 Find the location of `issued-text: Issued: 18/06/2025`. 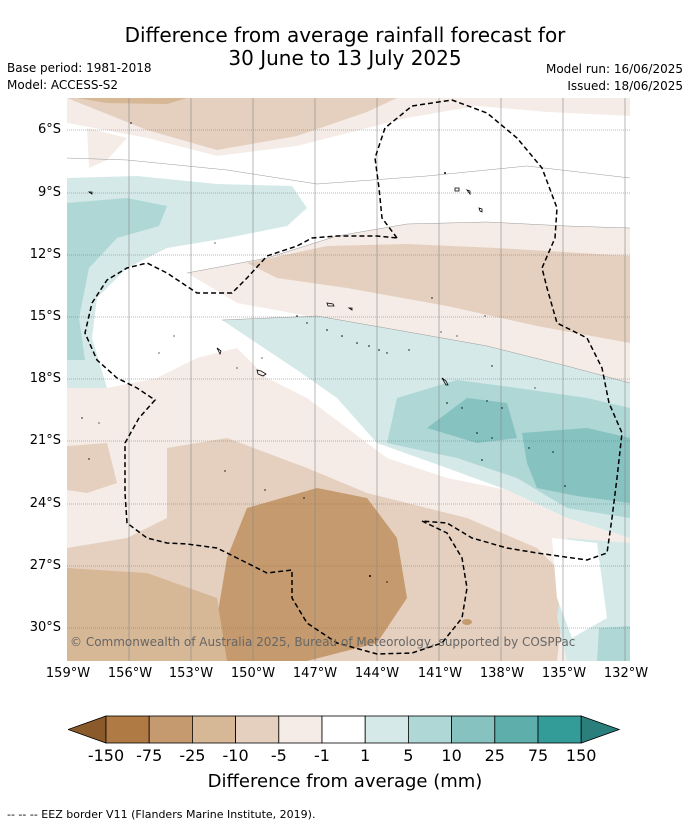

issued-text: Issued: 18/06/2025 is located at coordinates (625, 86).